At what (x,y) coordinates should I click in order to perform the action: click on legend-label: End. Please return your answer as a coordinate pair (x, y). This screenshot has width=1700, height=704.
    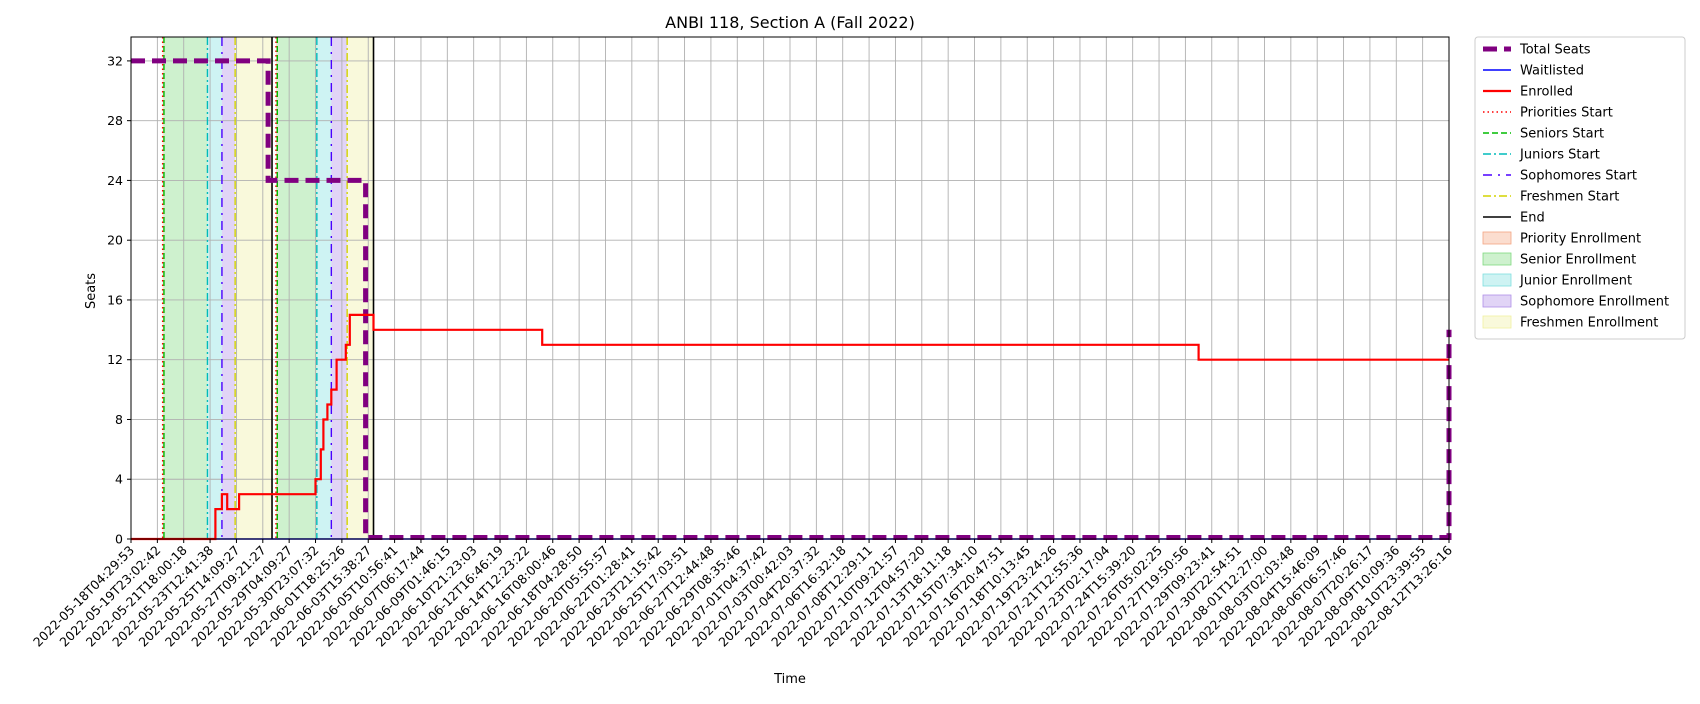
    Looking at the image, I should click on (1532, 218).